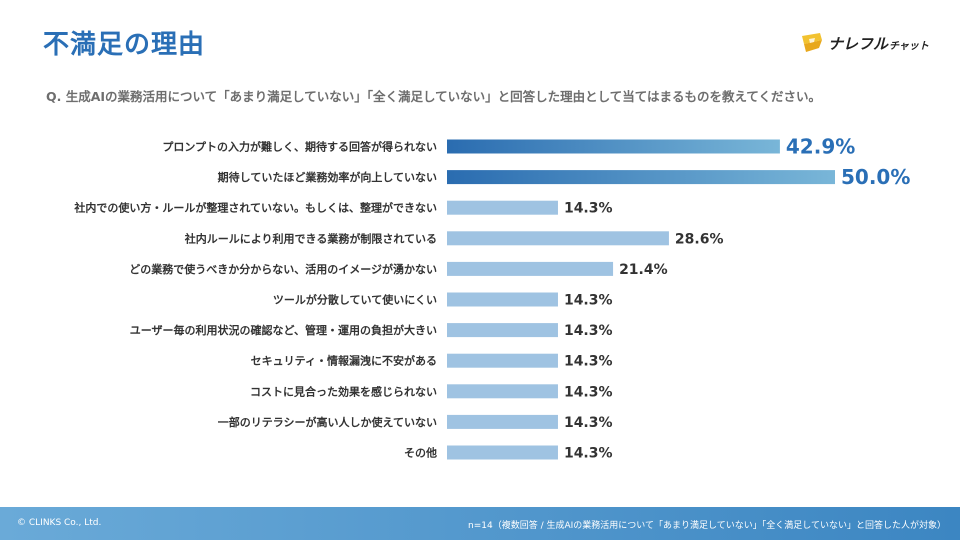 Image resolution: width=960 pixels, height=540 pixels. What do you see at coordinates (299, 147) in the screenshot?
I see `category-label: プロンプトの入力が難しく、期待する回答が得られない` at bounding box center [299, 147].